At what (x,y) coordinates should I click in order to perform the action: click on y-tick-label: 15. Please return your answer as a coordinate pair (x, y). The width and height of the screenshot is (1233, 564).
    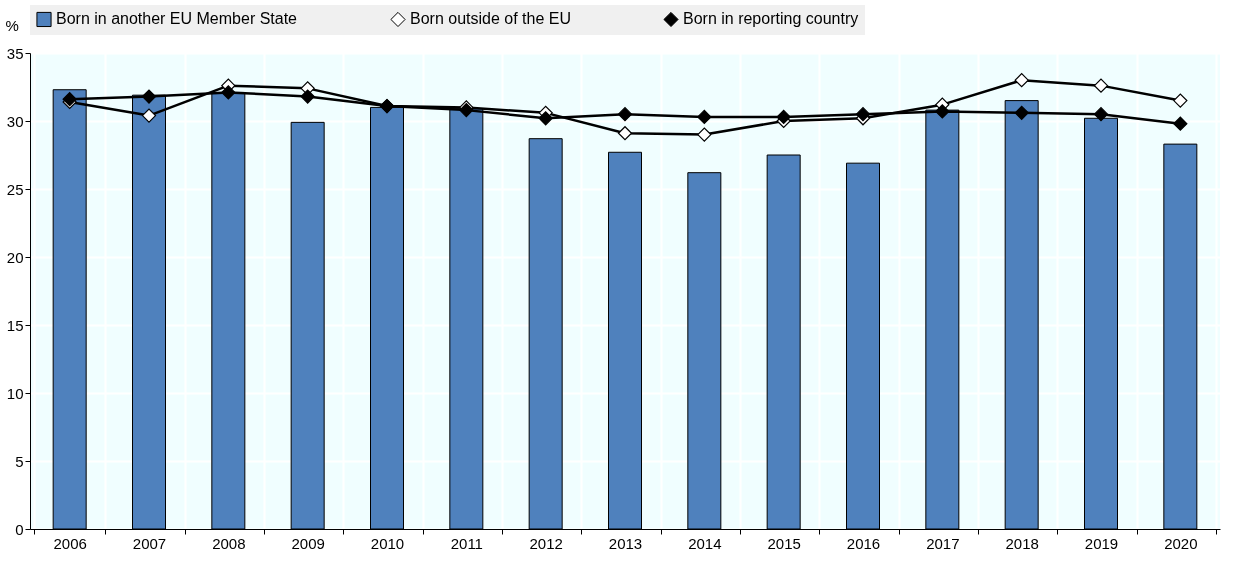
    Looking at the image, I should click on (15, 325).